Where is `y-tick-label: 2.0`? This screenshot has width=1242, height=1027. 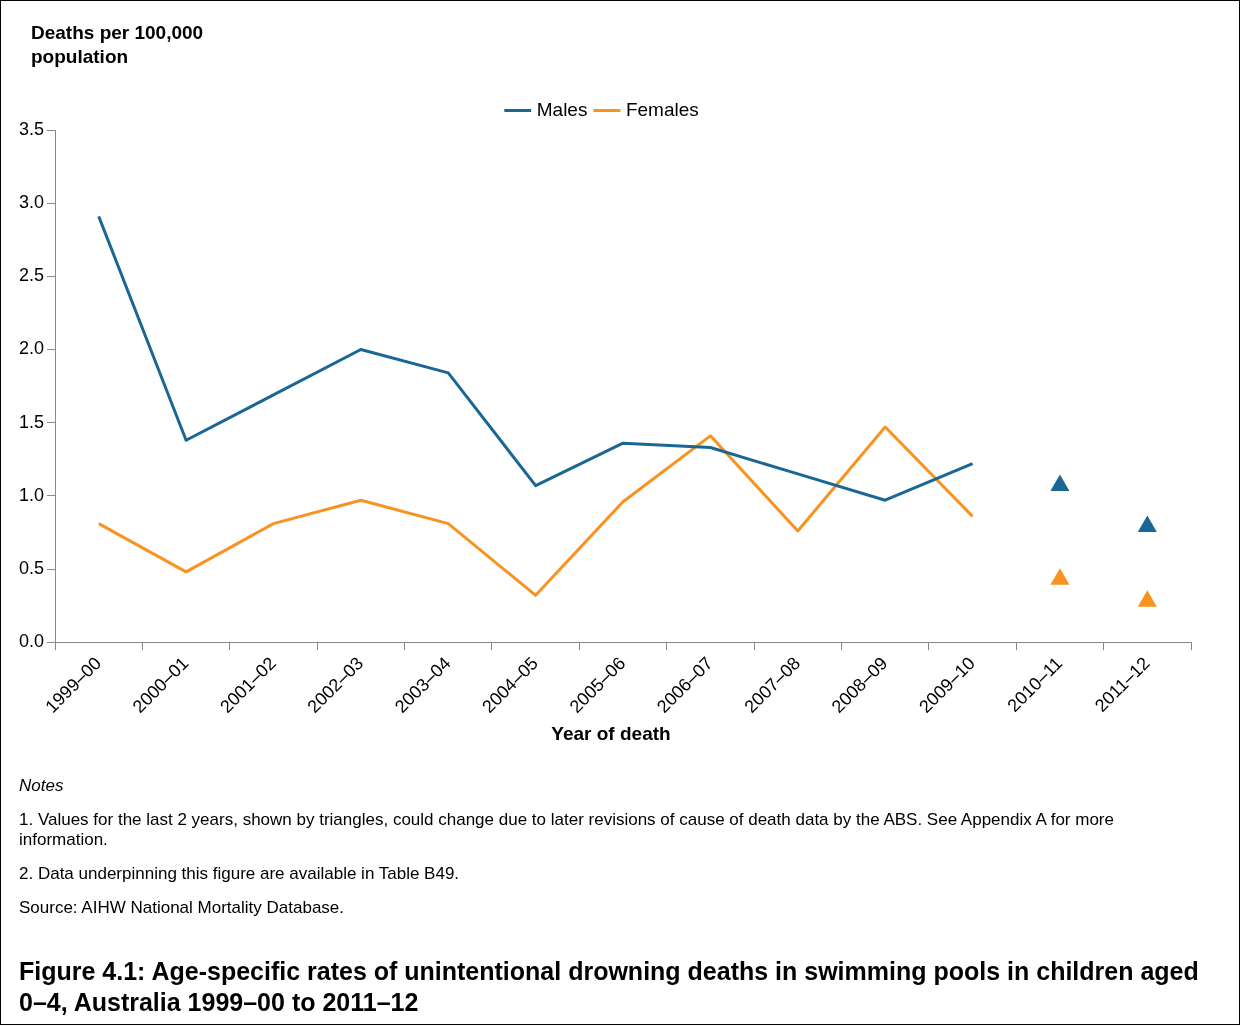
y-tick-label: 2.0 is located at coordinates (31, 348).